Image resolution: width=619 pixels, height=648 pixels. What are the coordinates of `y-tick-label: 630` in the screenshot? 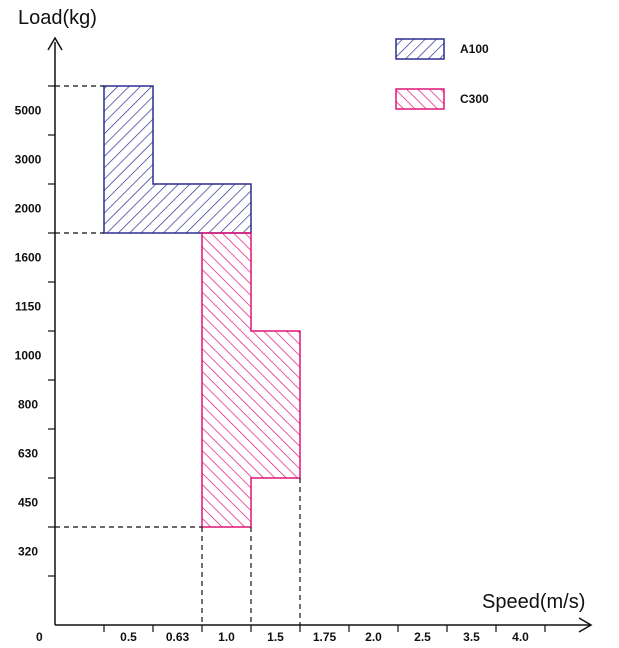 It's located at (28, 454).